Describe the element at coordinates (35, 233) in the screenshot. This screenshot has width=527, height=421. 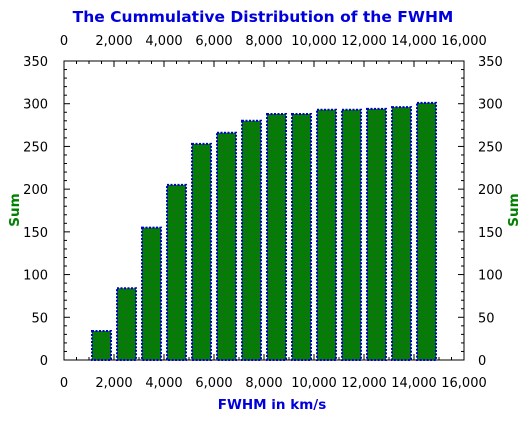
I see `y-tick-label-left: 150` at that location.